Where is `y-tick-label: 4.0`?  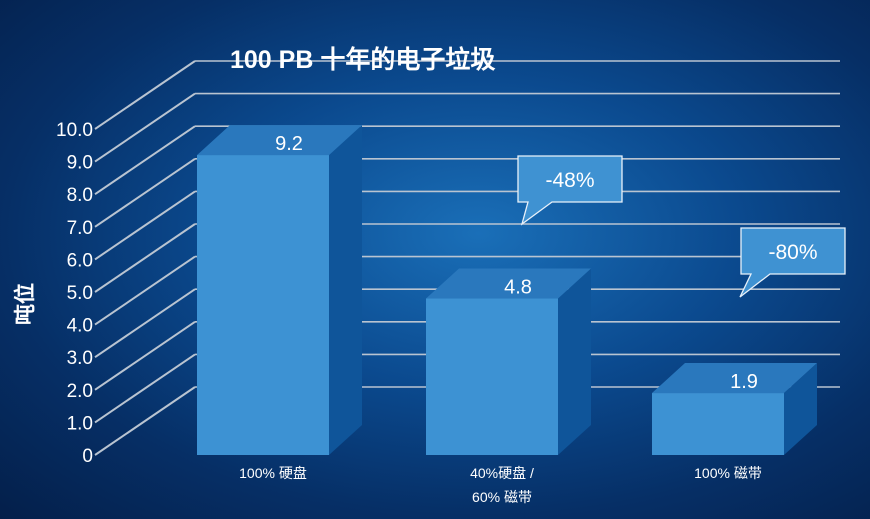
y-tick-label: 4.0 is located at coordinates (80, 326).